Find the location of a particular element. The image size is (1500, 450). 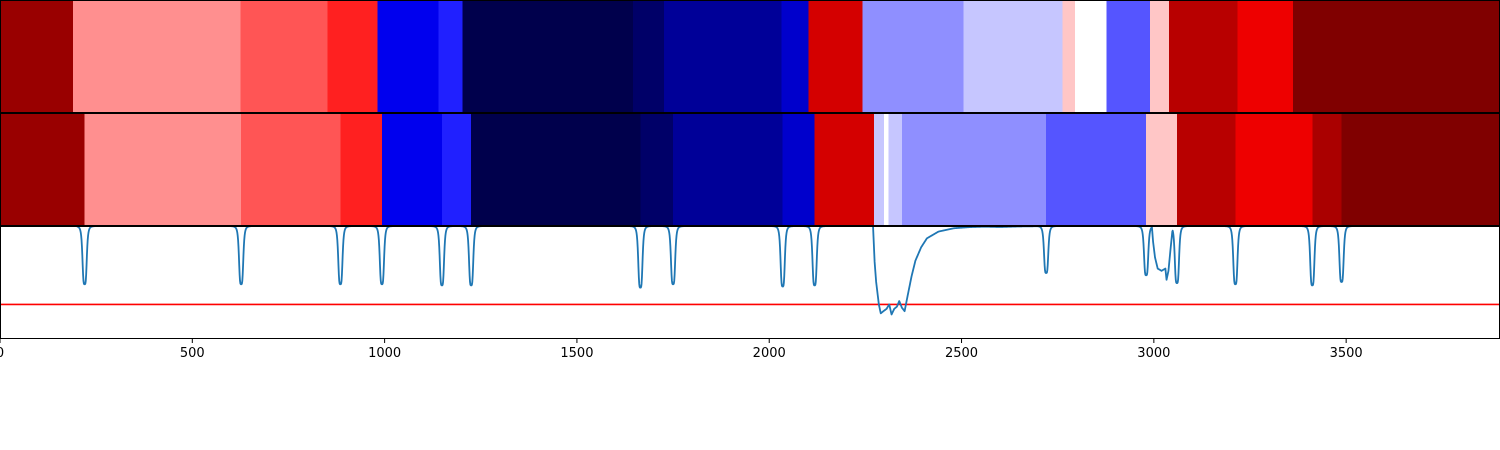

x-tick-label: 2500 is located at coordinates (961, 353).